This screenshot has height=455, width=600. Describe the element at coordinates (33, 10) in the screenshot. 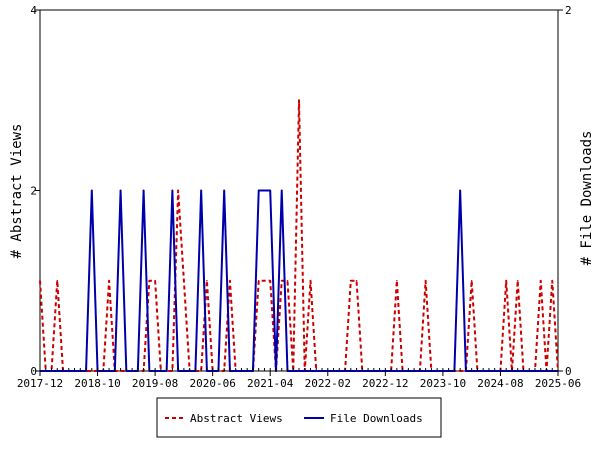

I see `y-left-tick-label: 4` at that location.